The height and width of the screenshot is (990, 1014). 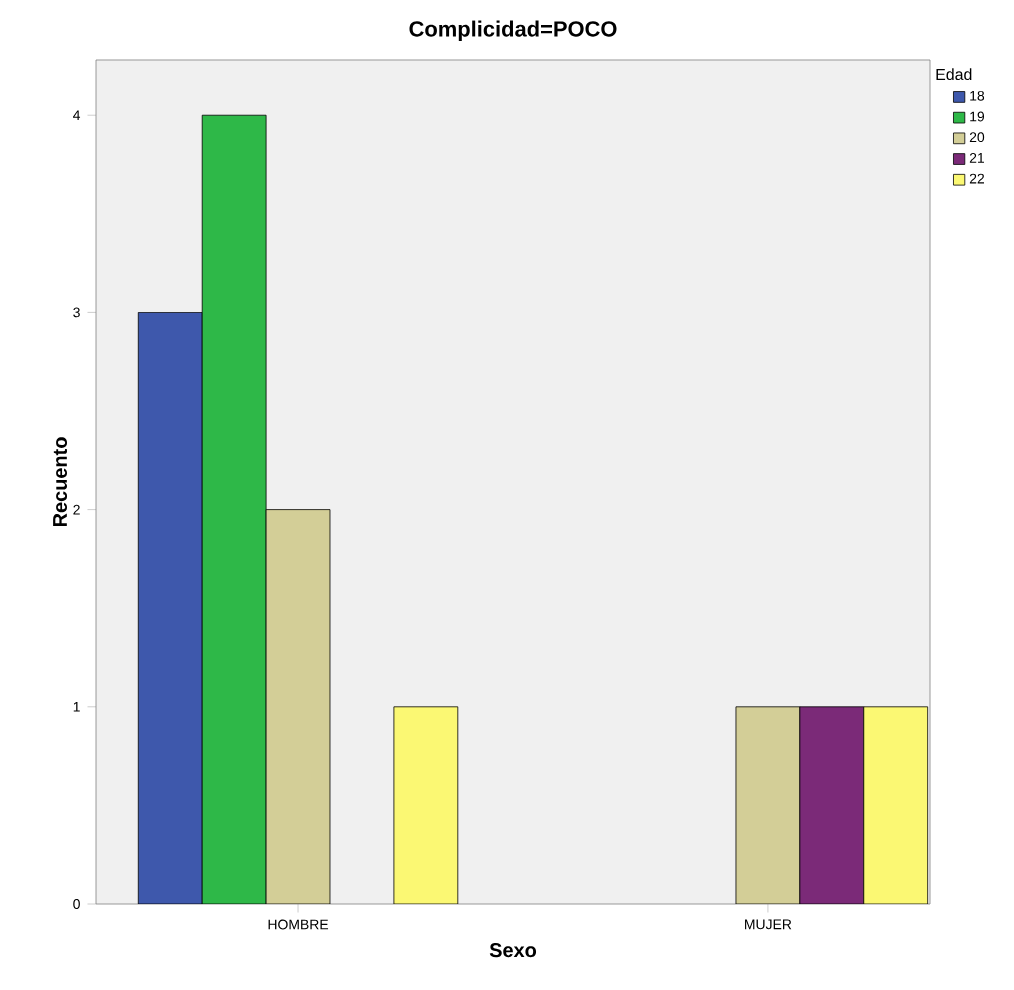 I want to click on x-axis-title: Sexo, so click(x=513, y=950).